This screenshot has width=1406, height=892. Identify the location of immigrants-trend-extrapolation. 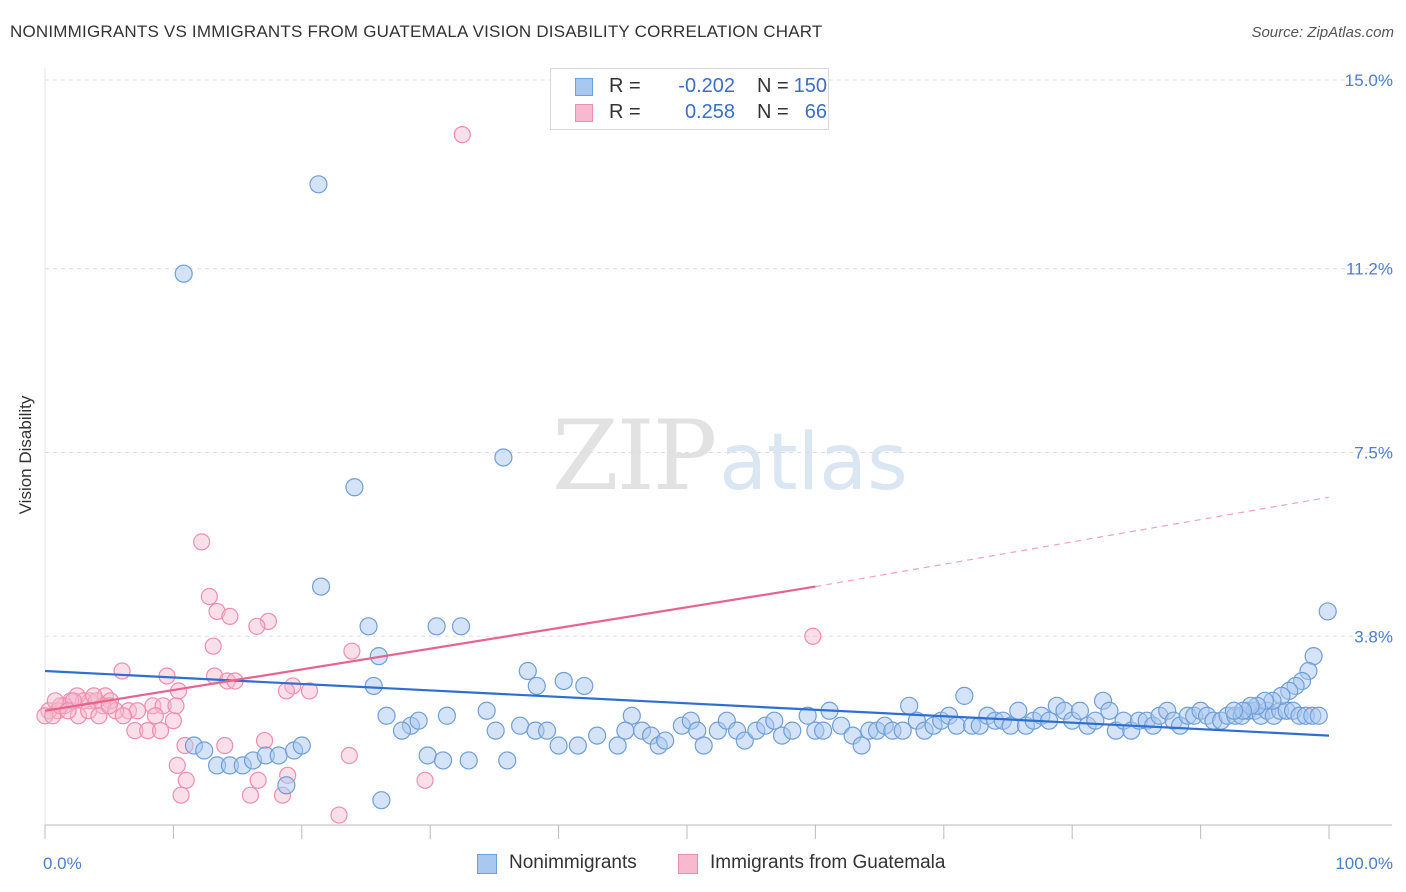
(1072, 542).